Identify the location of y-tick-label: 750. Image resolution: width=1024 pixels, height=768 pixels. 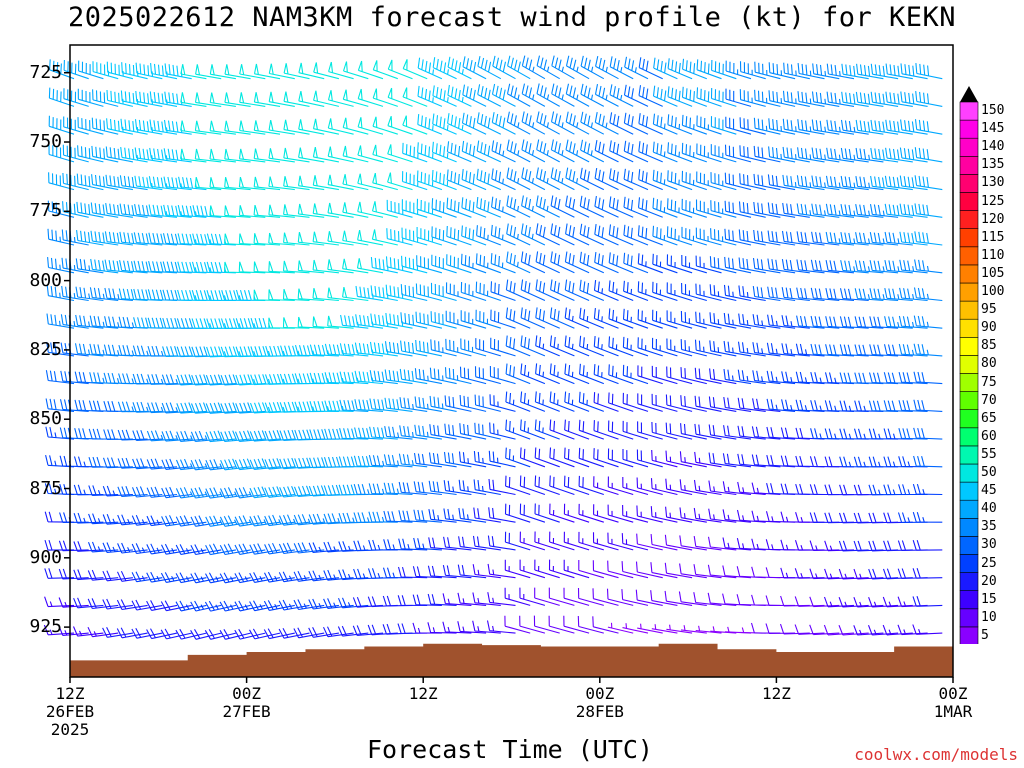
(45, 142).